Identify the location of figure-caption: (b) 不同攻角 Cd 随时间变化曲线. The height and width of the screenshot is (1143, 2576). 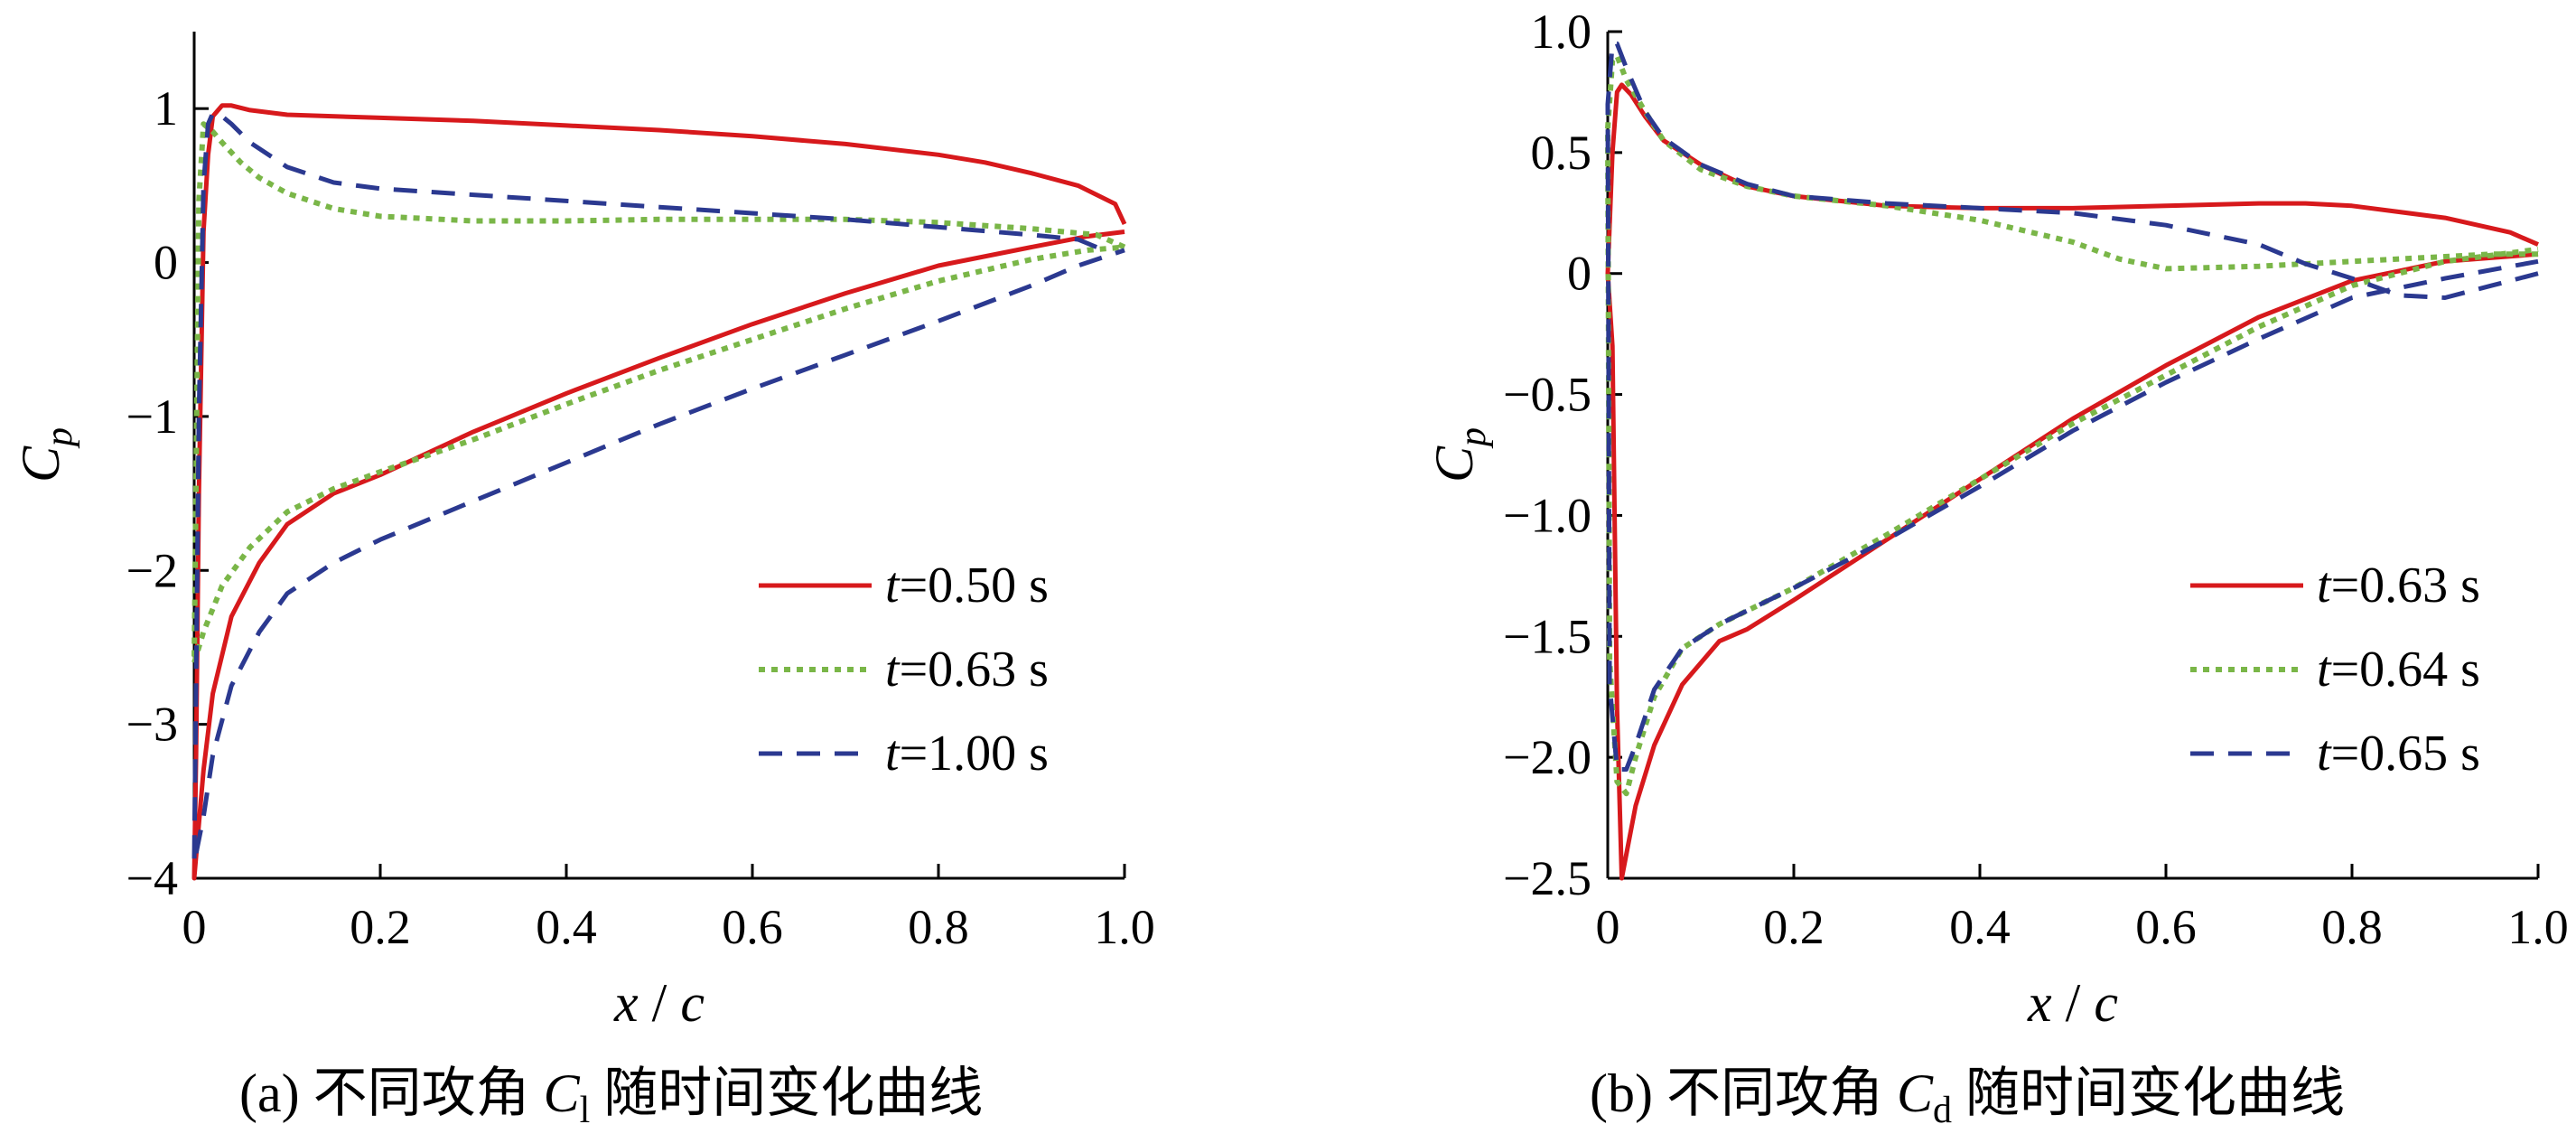
(1967, 1097).